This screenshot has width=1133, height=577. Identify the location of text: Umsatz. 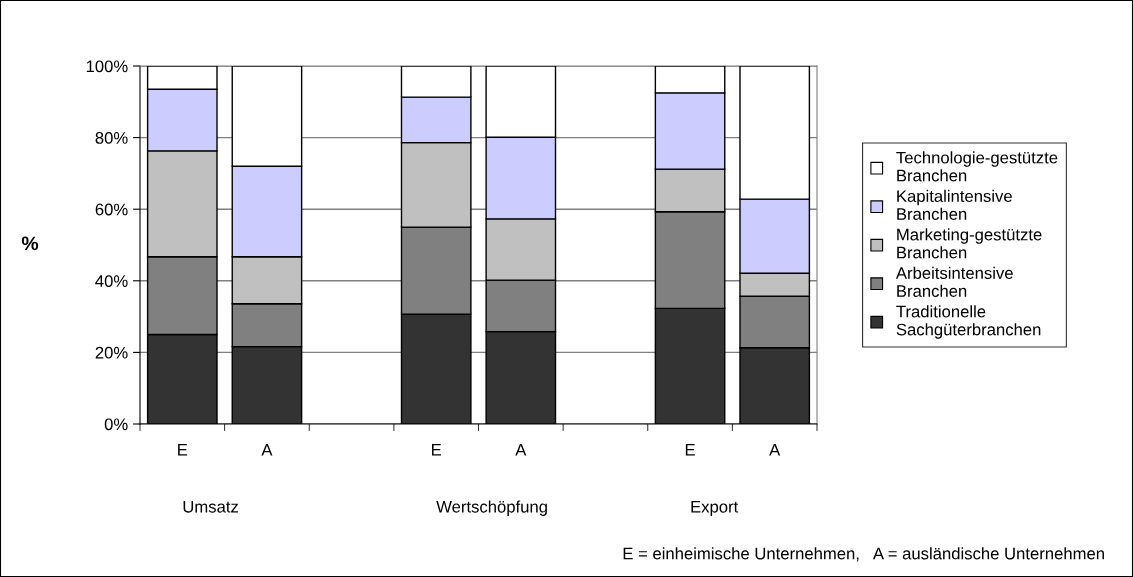
(210, 507).